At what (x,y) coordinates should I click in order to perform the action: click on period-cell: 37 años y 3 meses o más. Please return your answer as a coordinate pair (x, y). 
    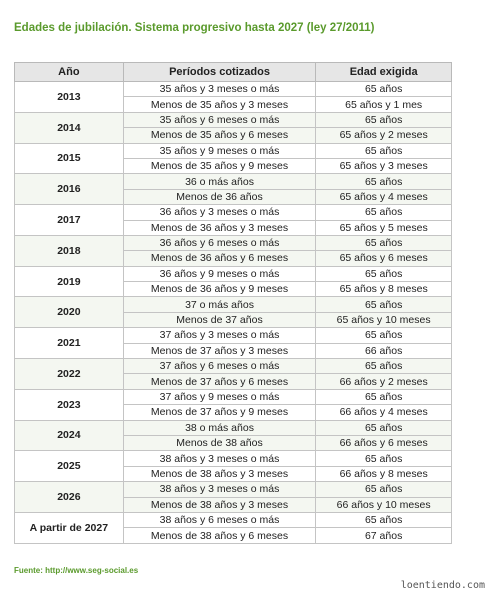
    Looking at the image, I should click on (219, 335).